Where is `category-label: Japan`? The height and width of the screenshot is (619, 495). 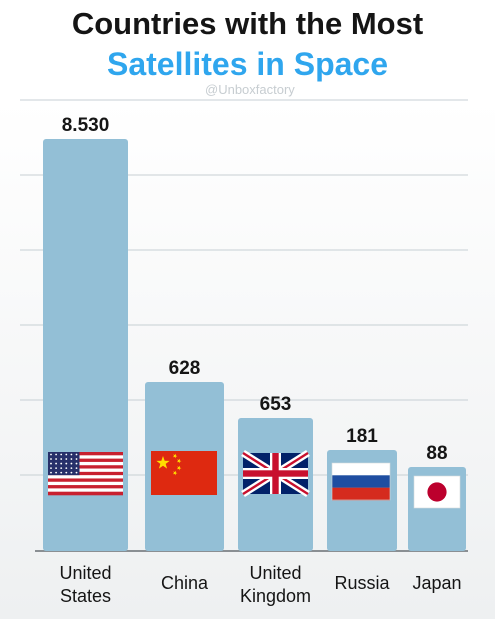 category-label: Japan is located at coordinates (436, 583).